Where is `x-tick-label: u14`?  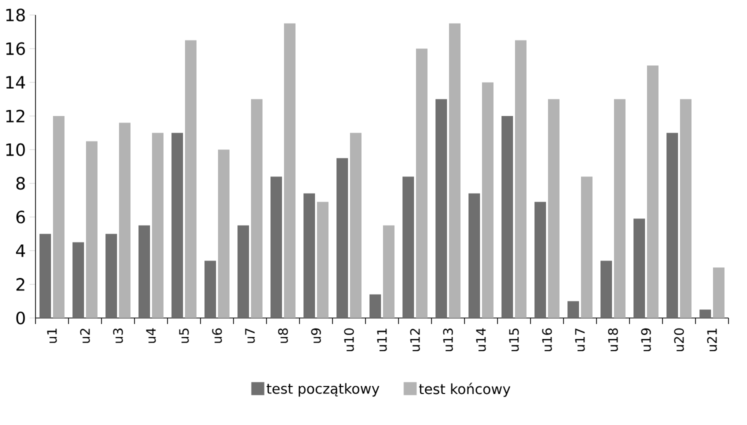 x-tick-label: u14 is located at coordinates (481, 340).